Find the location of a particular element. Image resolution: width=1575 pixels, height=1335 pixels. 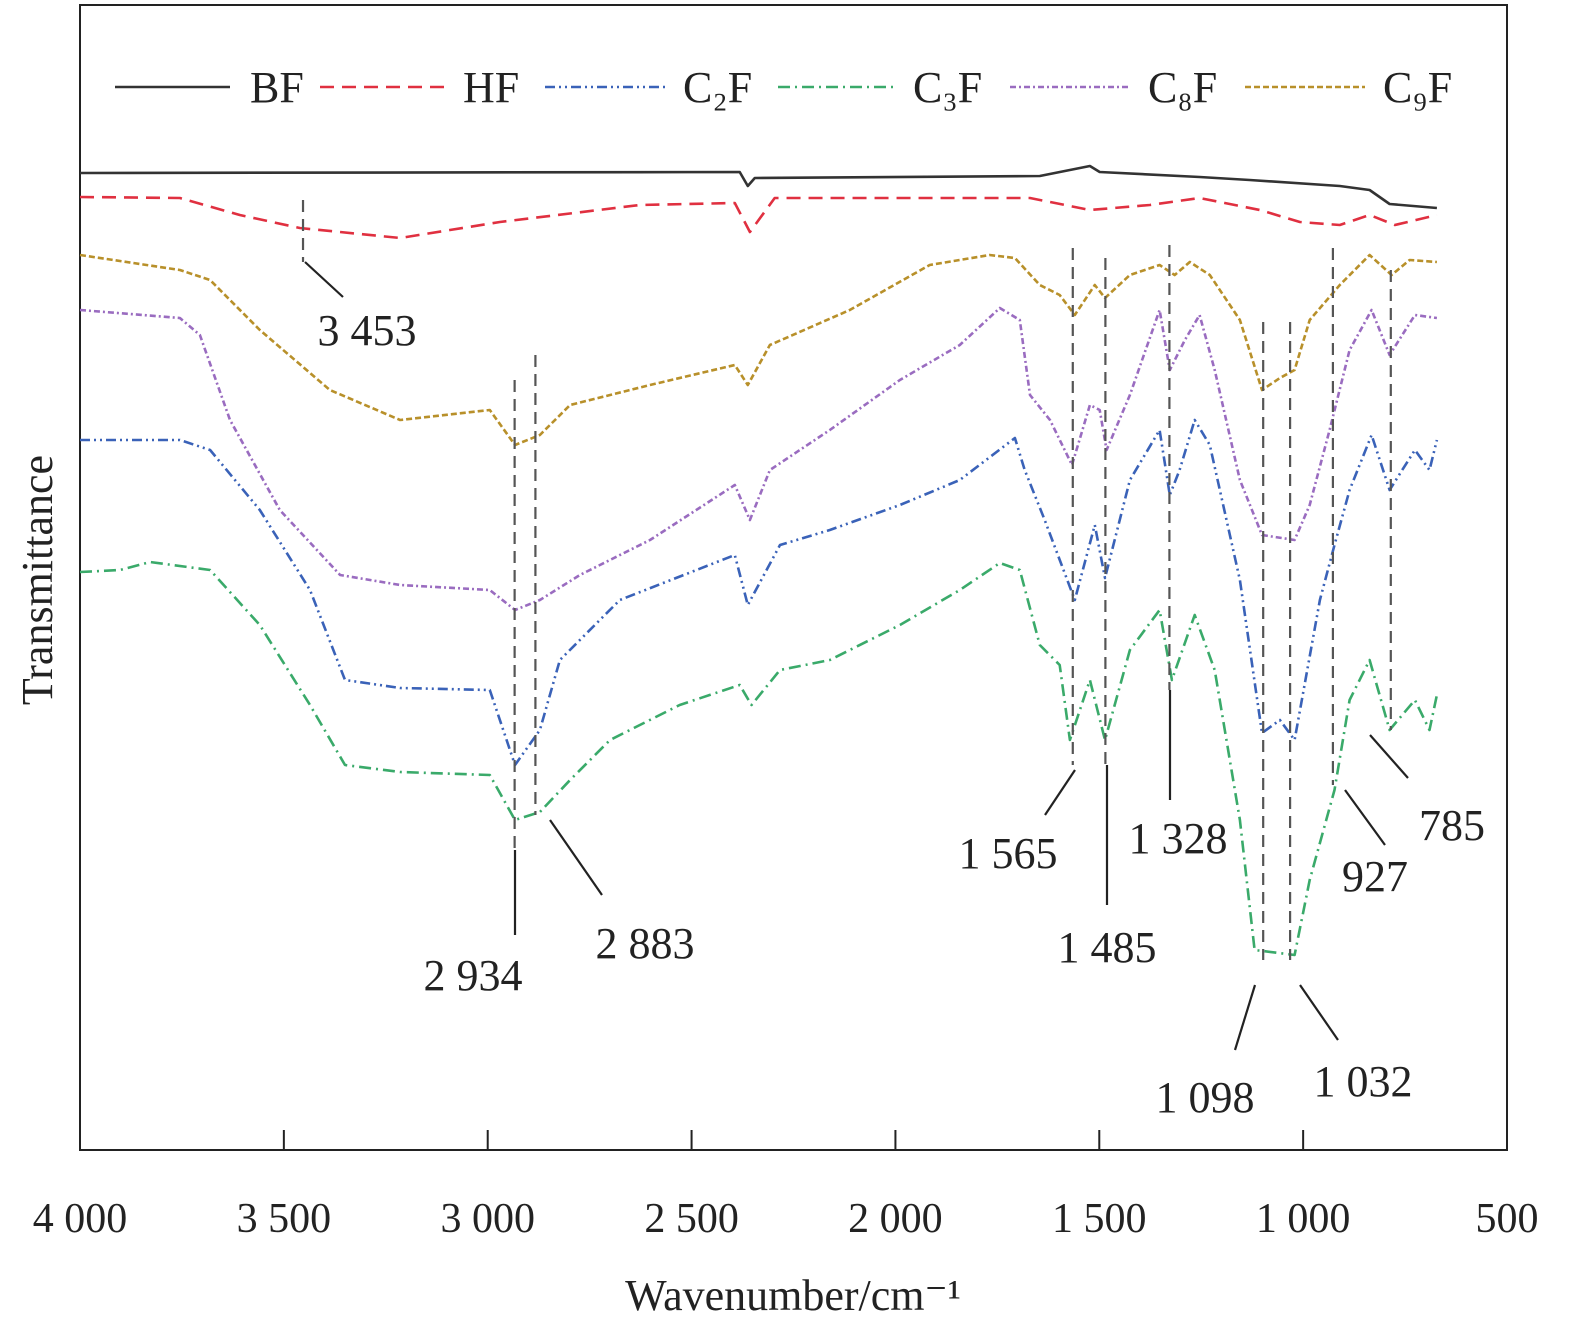

series-line-C₉F is located at coordinates (758, 350).